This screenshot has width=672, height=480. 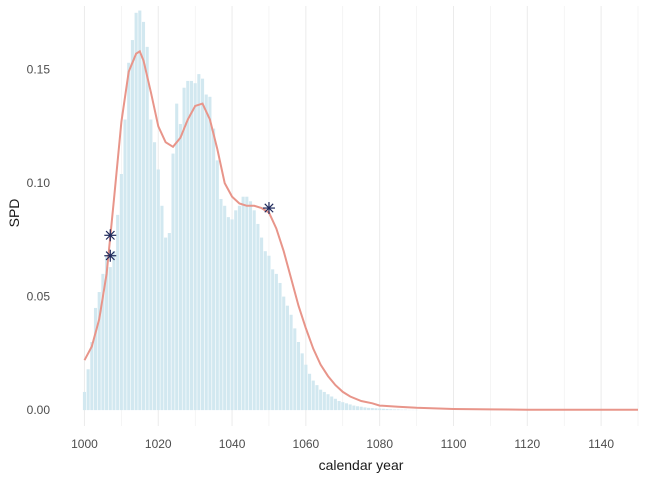 I want to click on x-tick-label: 1020, so click(x=158, y=444).